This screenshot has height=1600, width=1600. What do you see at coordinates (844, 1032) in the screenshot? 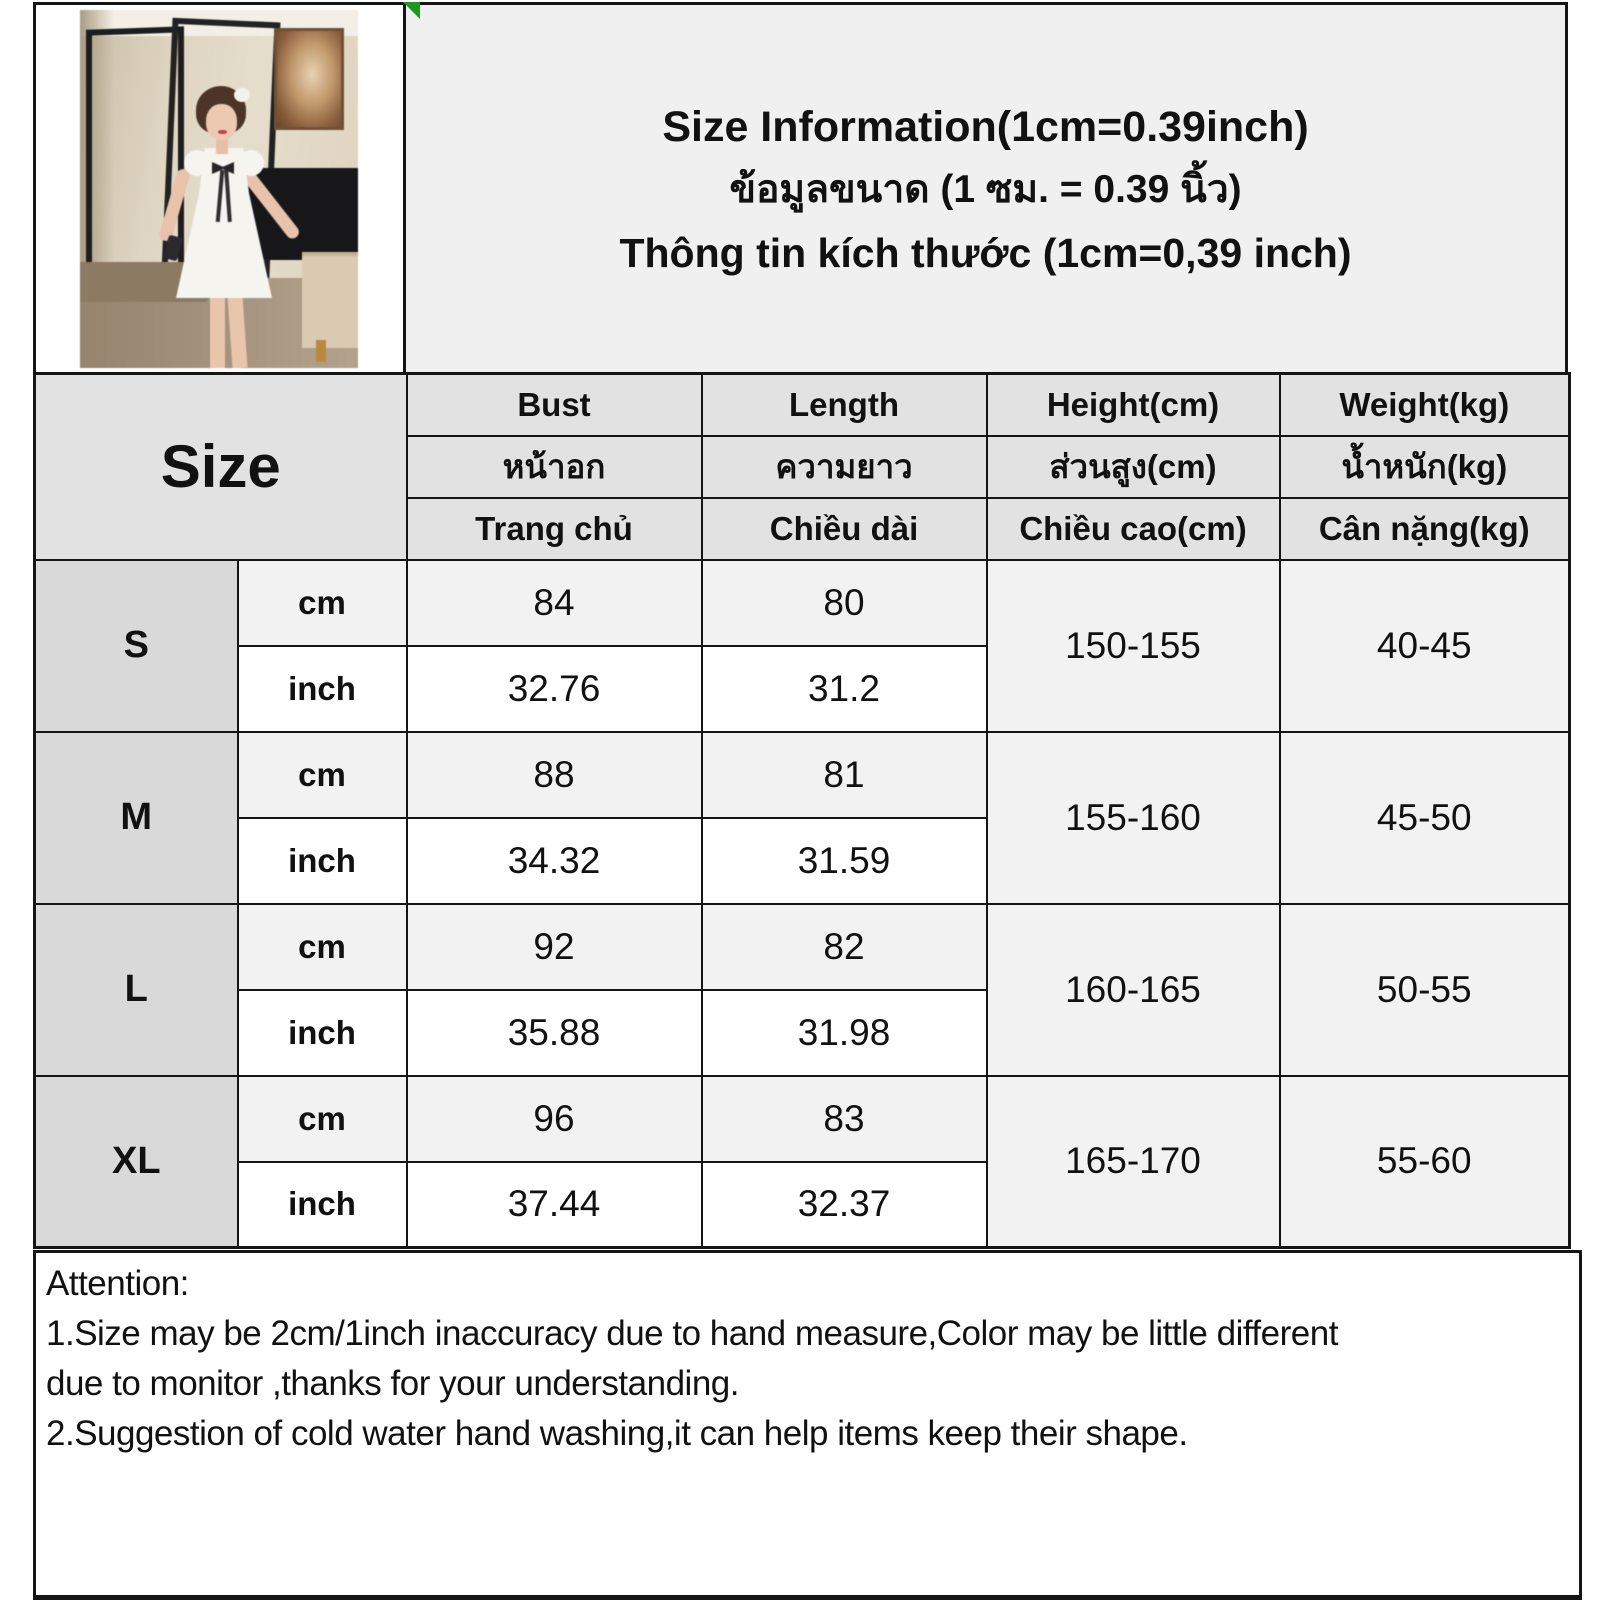
I see `length-inch-l: 31.98` at bounding box center [844, 1032].